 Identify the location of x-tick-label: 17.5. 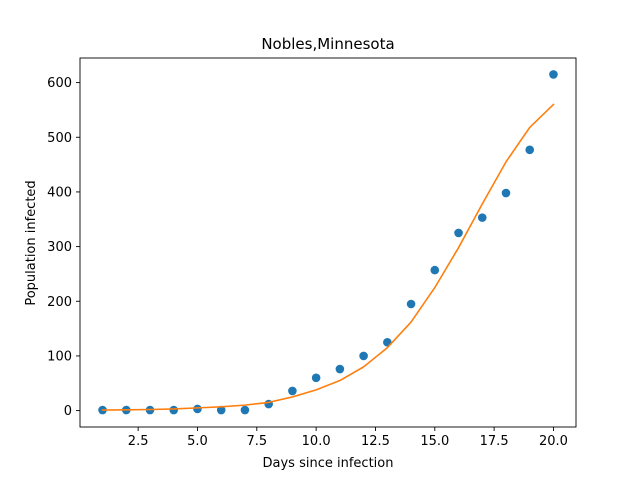
(494, 441).